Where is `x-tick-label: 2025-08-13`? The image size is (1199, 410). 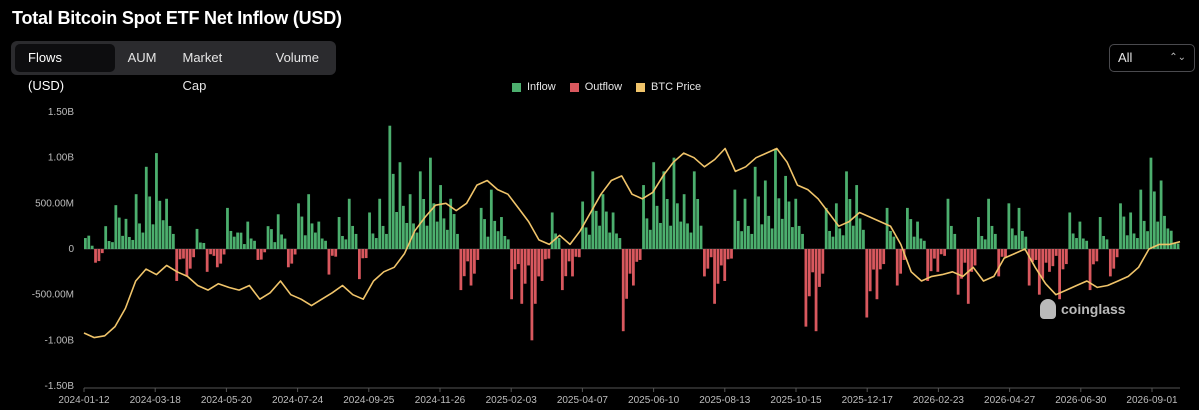
x-tick-label: 2025-08-13 is located at coordinates (725, 400).